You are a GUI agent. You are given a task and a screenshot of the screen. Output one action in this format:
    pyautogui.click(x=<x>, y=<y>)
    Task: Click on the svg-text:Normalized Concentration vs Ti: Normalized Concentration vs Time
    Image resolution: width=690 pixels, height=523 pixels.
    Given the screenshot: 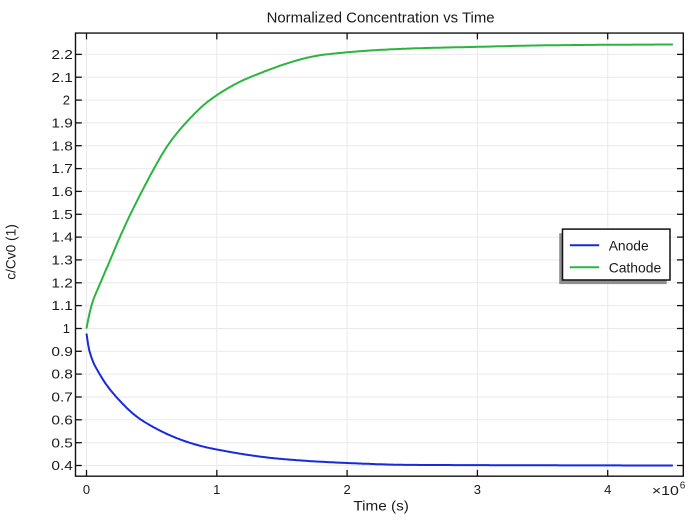 What is the action you would take?
    pyautogui.click(x=381, y=19)
    